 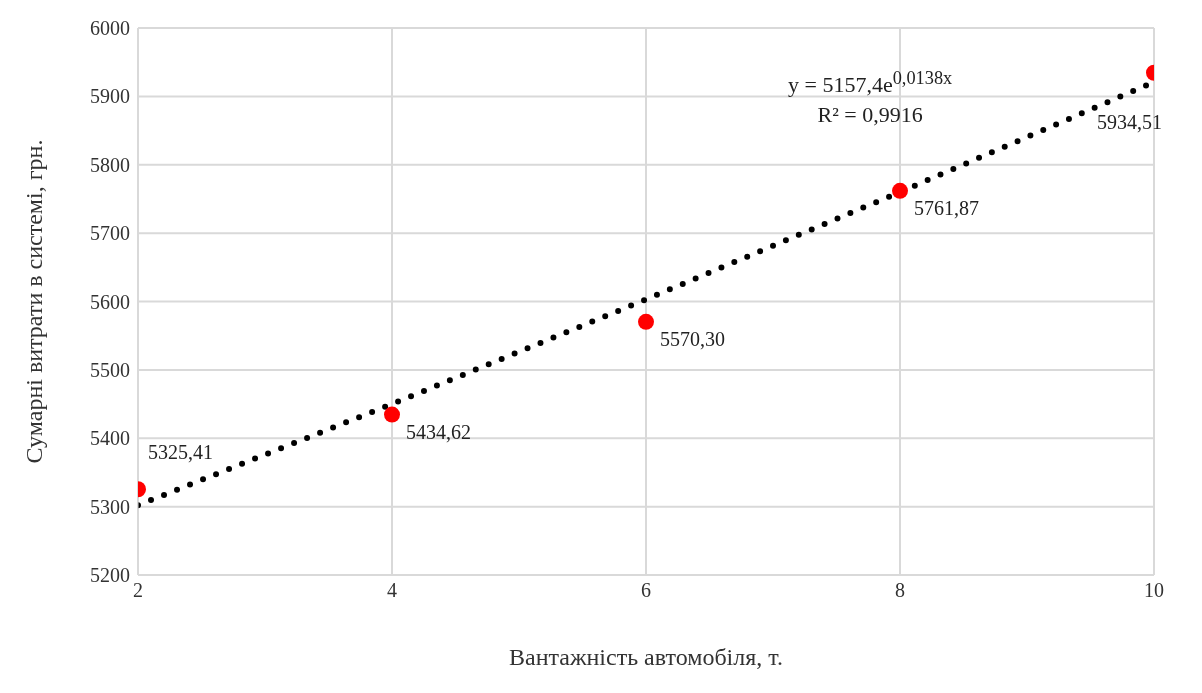 What do you see at coordinates (1129, 121) in the screenshot?
I see `data-label: 5934,51` at bounding box center [1129, 121].